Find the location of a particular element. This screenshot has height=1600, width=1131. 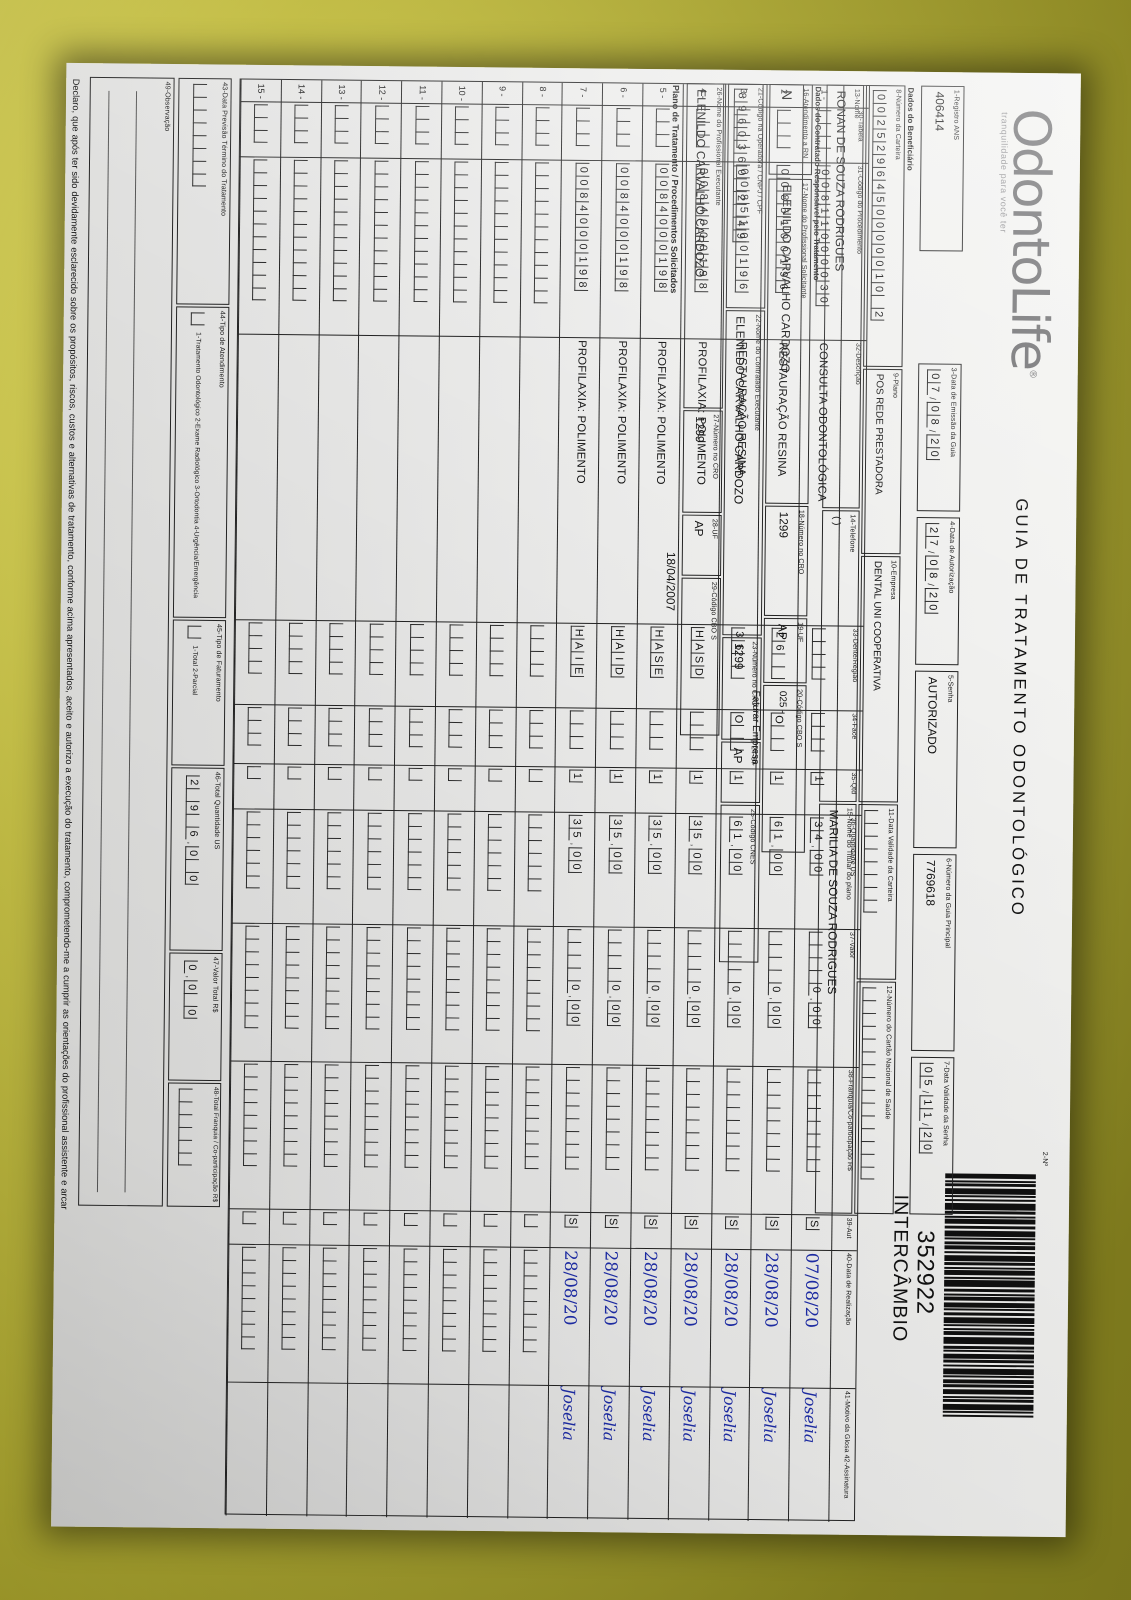

table-cell-data_real is located at coordinates (489, 1300).